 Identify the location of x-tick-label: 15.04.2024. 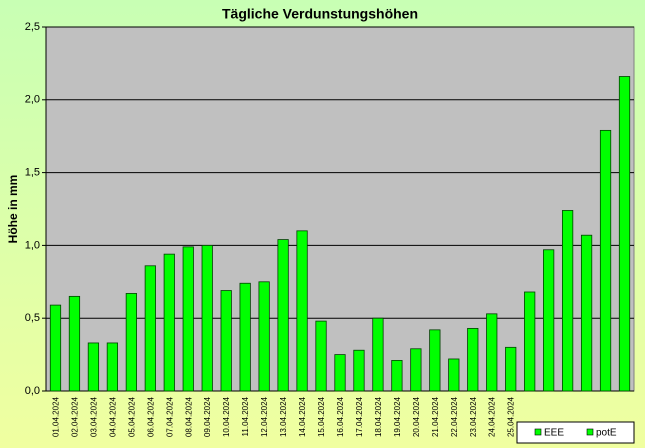
(321, 416).